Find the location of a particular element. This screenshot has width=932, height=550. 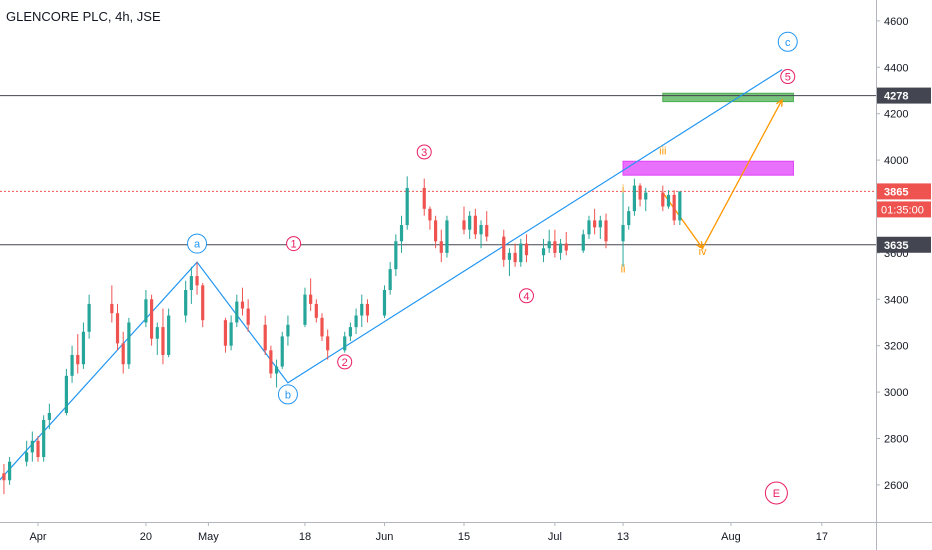

wave-iii-label: iii is located at coordinates (662, 151).